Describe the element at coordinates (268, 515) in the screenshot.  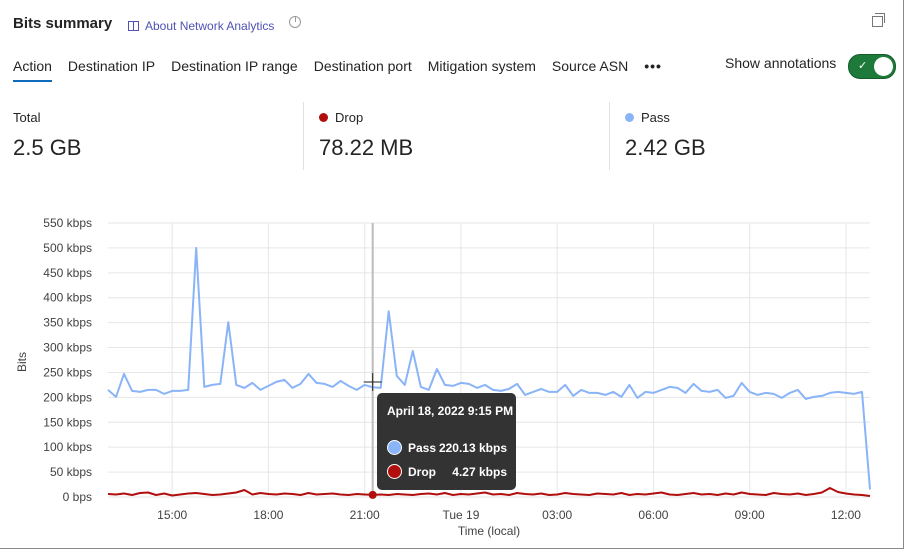
I see `x-tick-label: 18:00` at that location.